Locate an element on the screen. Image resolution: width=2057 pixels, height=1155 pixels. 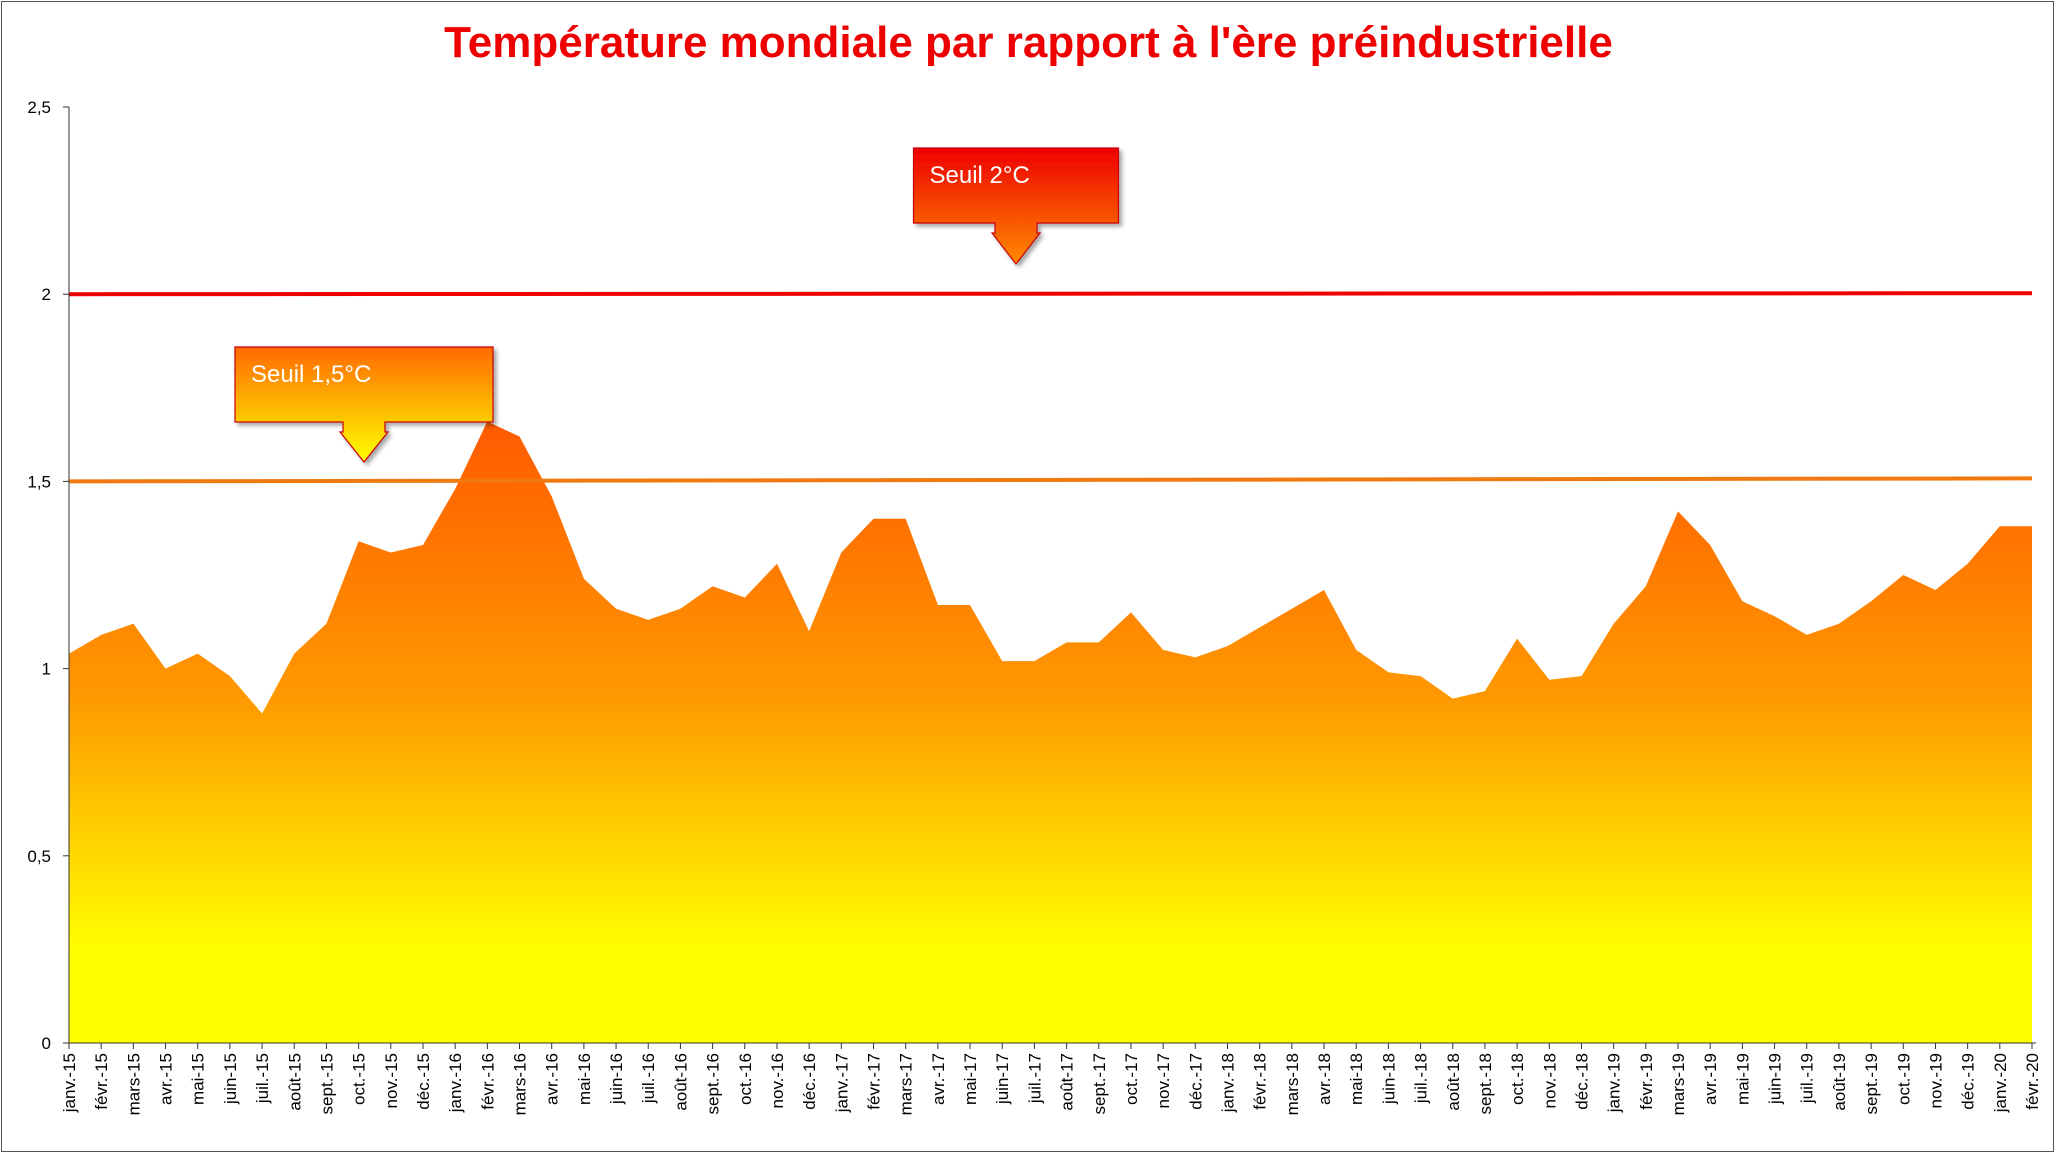
x-tick-label: avr.-18 is located at coordinates (1324, 1079).